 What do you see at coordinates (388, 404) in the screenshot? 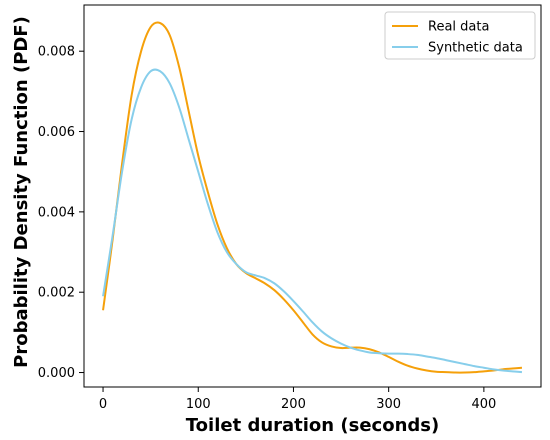
I see `x-tick-label: 300` at bounding box center [388, 404].